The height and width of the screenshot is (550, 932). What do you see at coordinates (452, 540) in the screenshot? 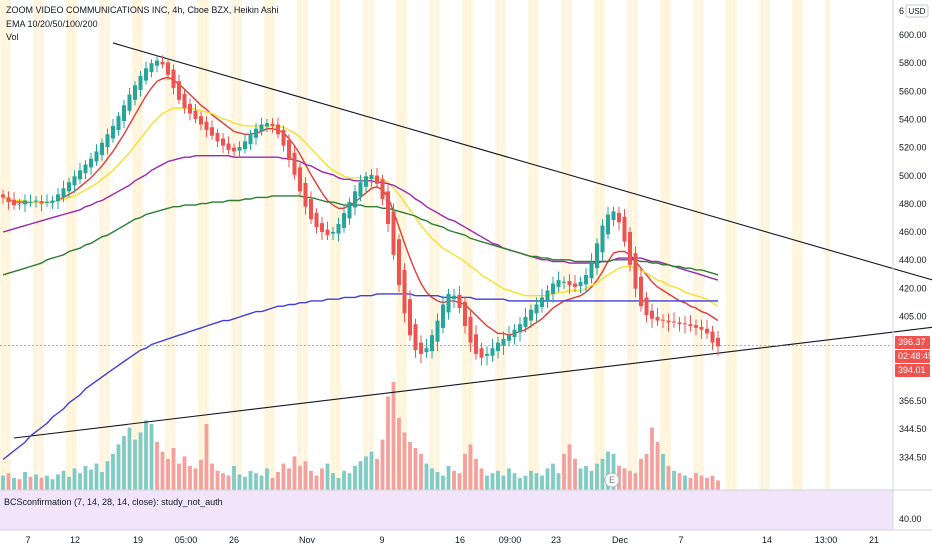
I see `time-axis: 7 12 19 05:00 26 Nov 9 16 09:00 23 Dec 7 14 13:00 21` at bounding box center [452, 540].